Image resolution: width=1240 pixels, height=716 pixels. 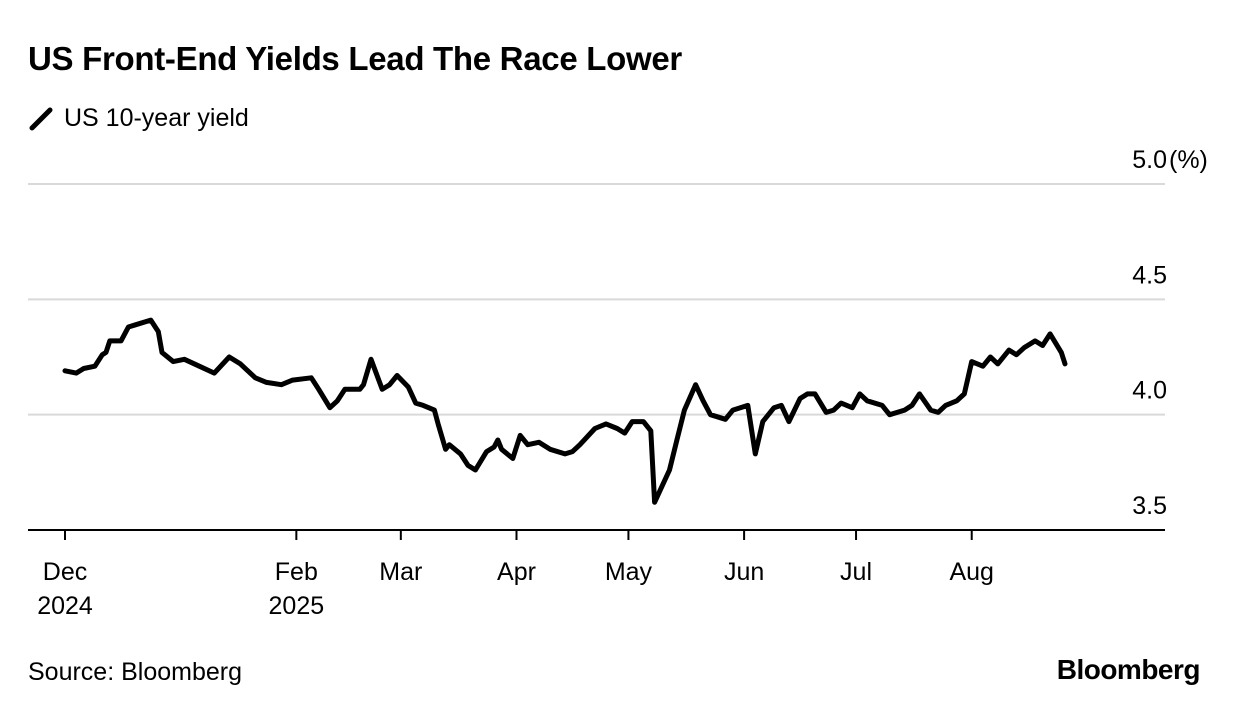 I want to click on x-tick-label: Dec, so click(x=65, y=572).